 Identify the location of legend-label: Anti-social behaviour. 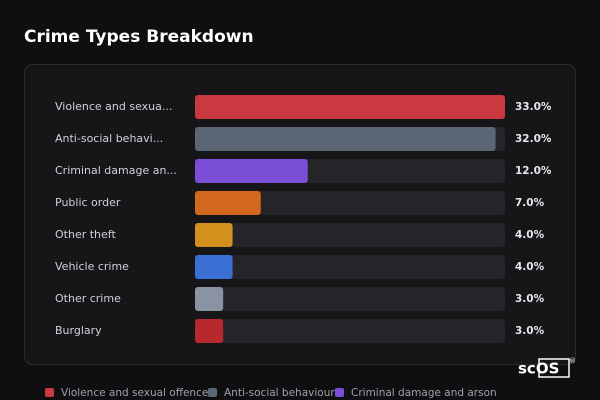
(279, 393).